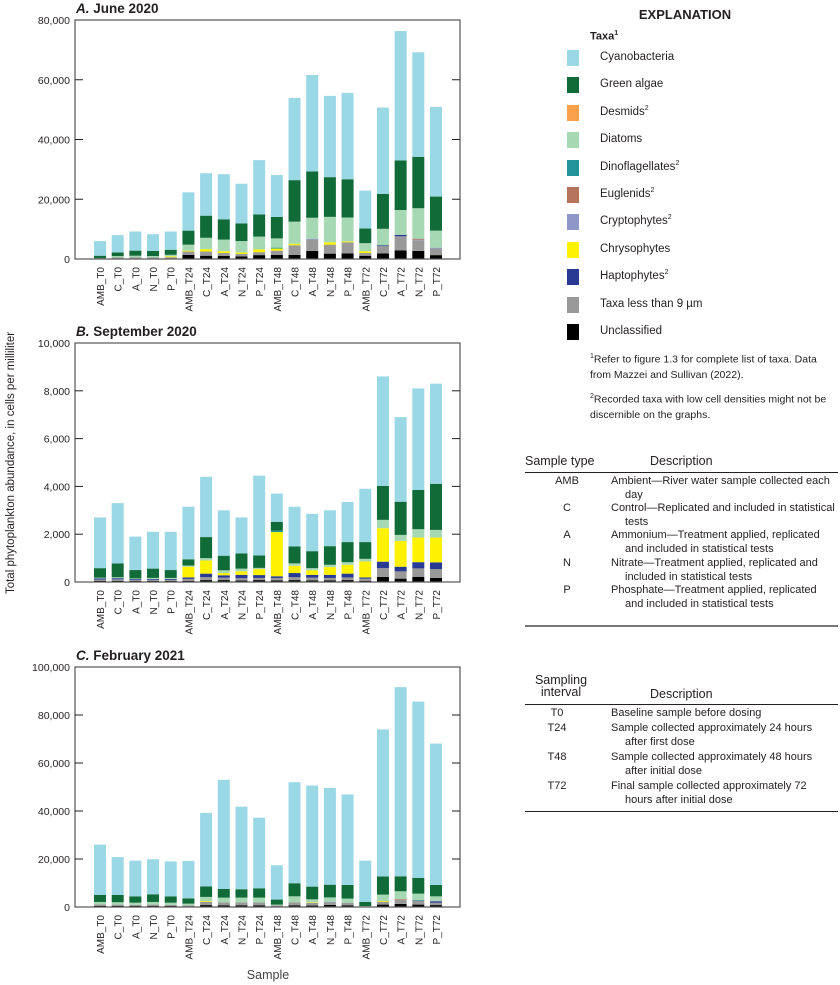 This screenshot has height=985, width=840. Describe the element at coordinates (437, 930) in the screenshot. I see `x-tick-label: P_T72` at that location.